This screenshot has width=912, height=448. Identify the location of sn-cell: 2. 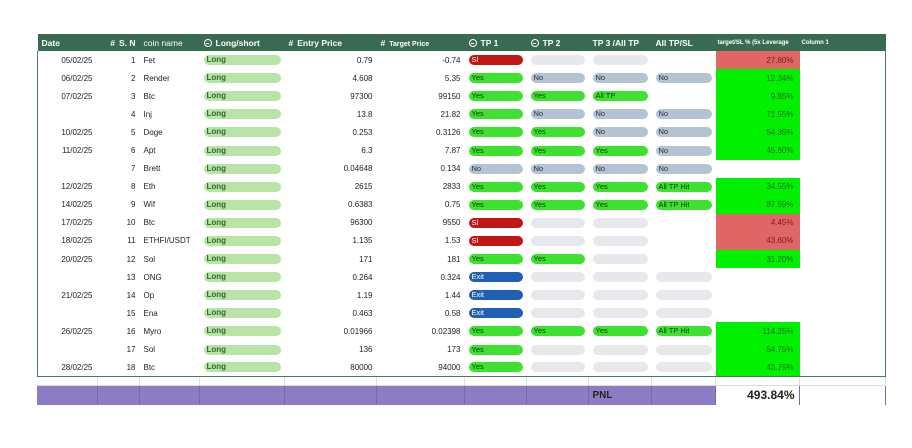
(119, 78).